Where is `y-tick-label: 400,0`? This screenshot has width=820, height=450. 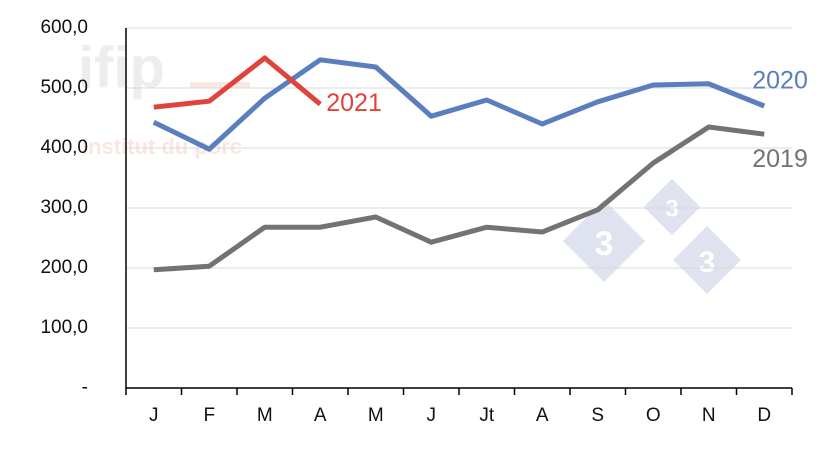 y-tick-label: 400,0 is located at coordinates (64, 147).